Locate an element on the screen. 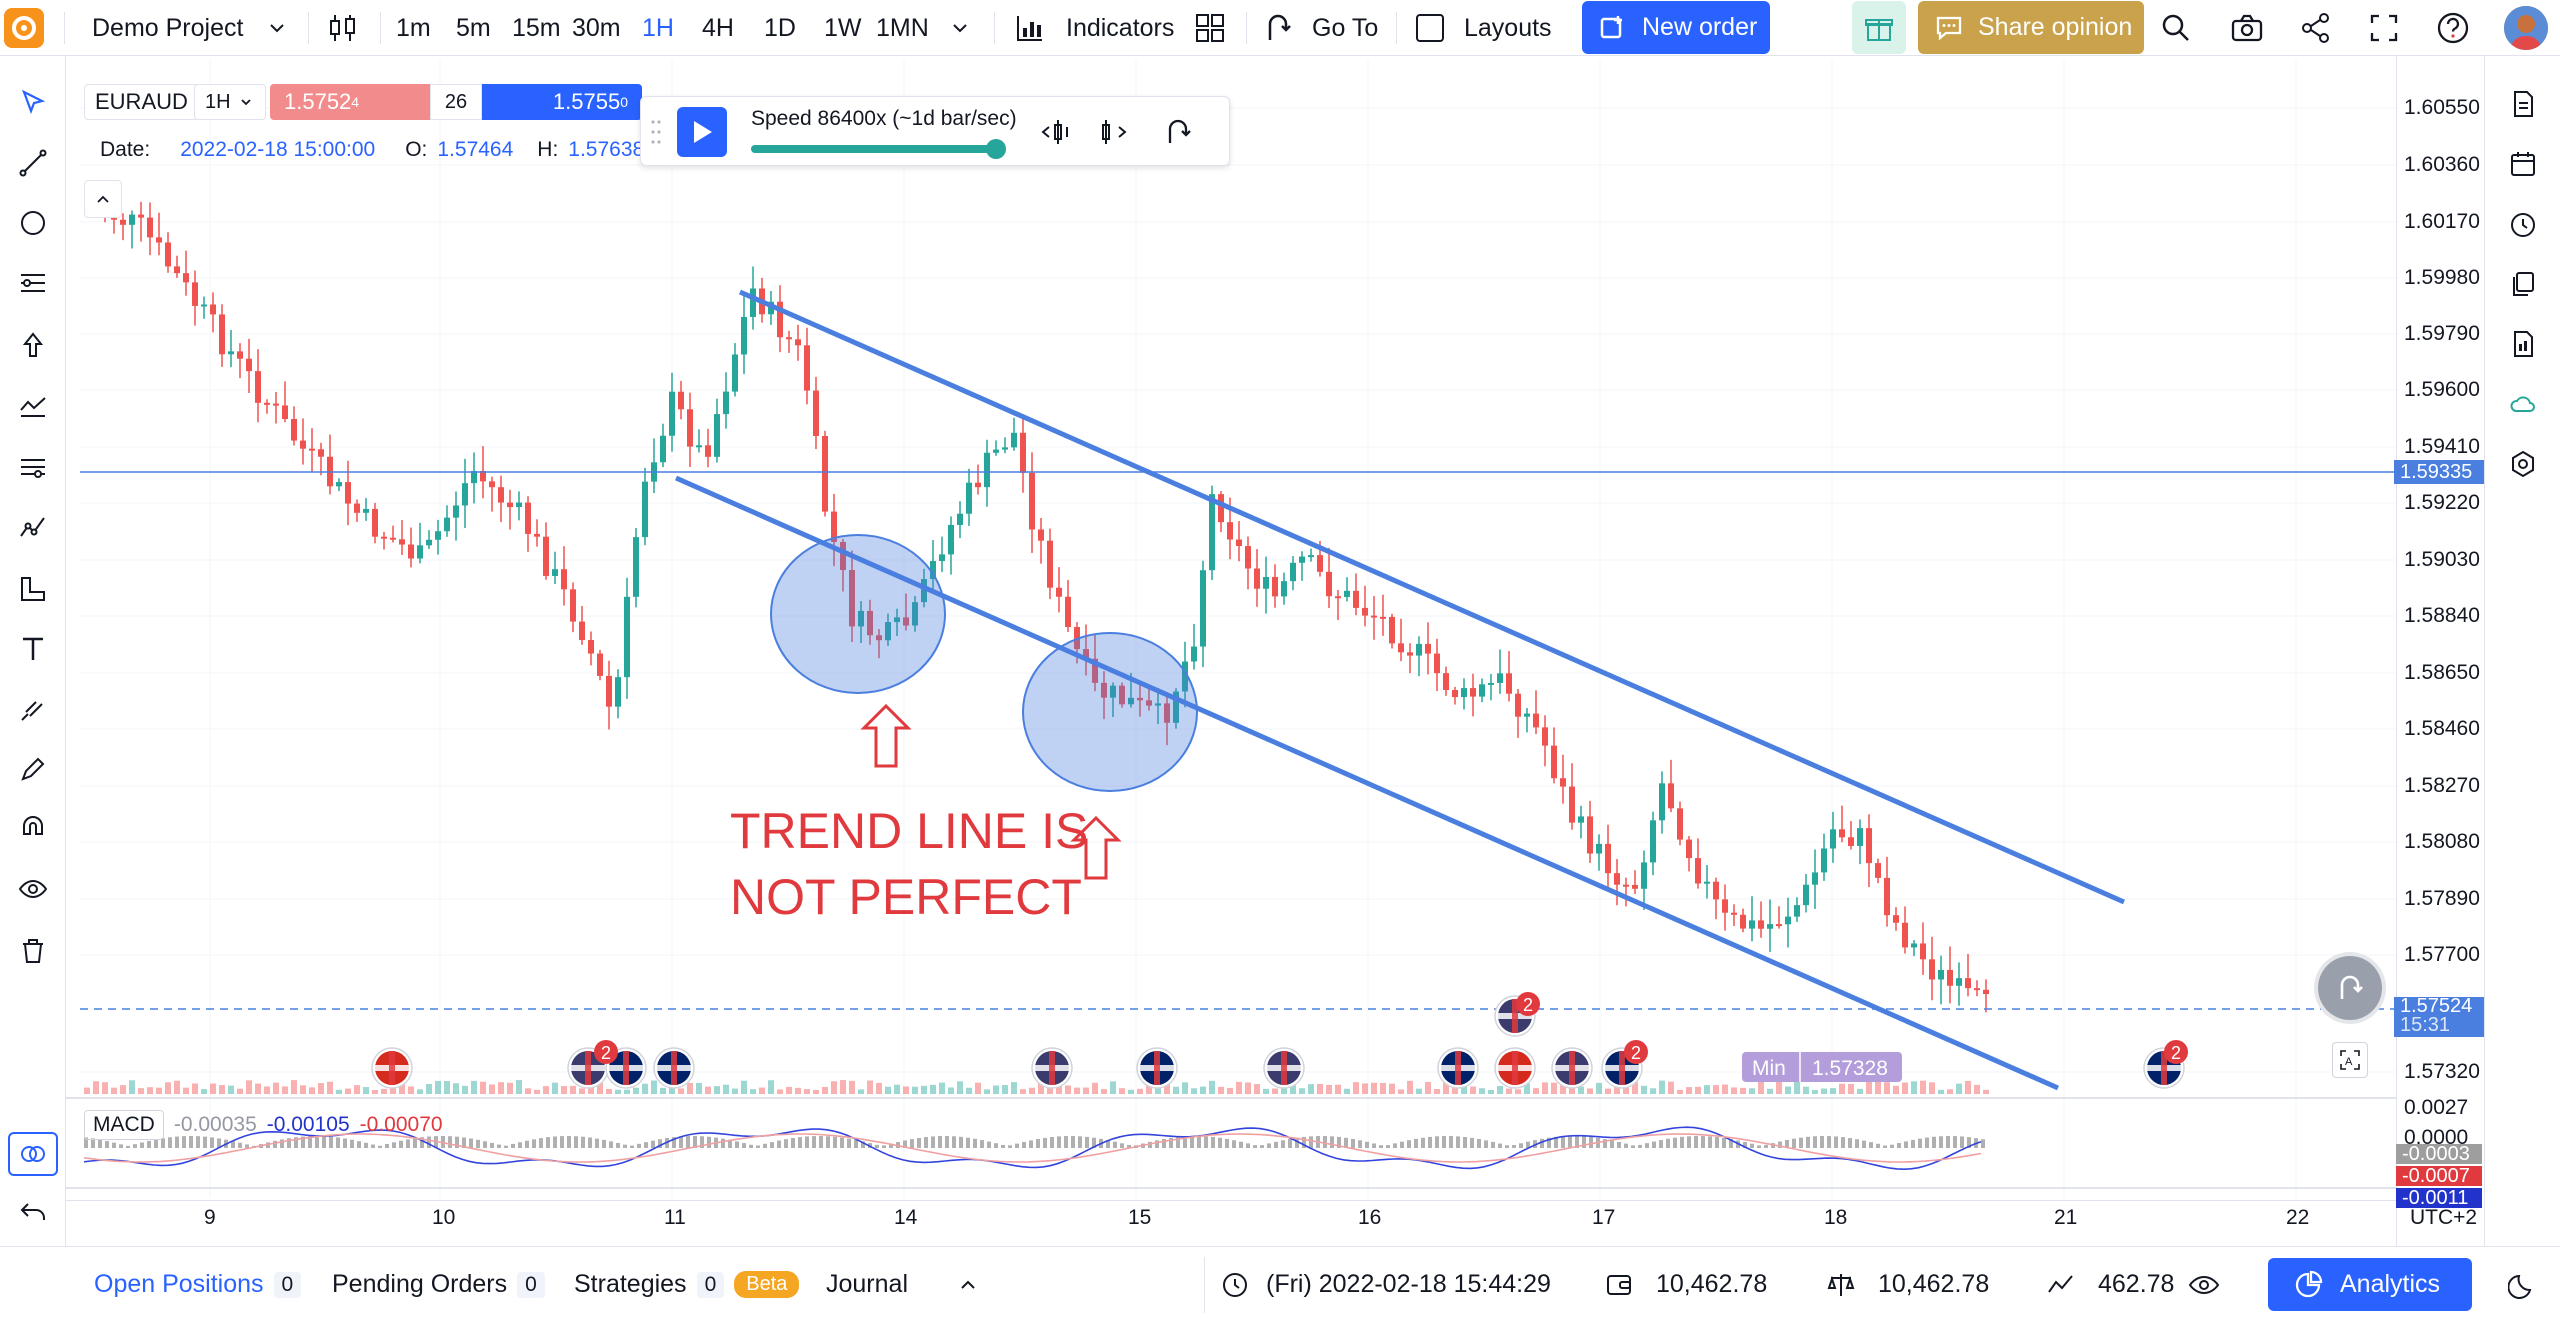 This screenshot has height=1322, width=2560. delete-tool is located at coordinates (33, 951).